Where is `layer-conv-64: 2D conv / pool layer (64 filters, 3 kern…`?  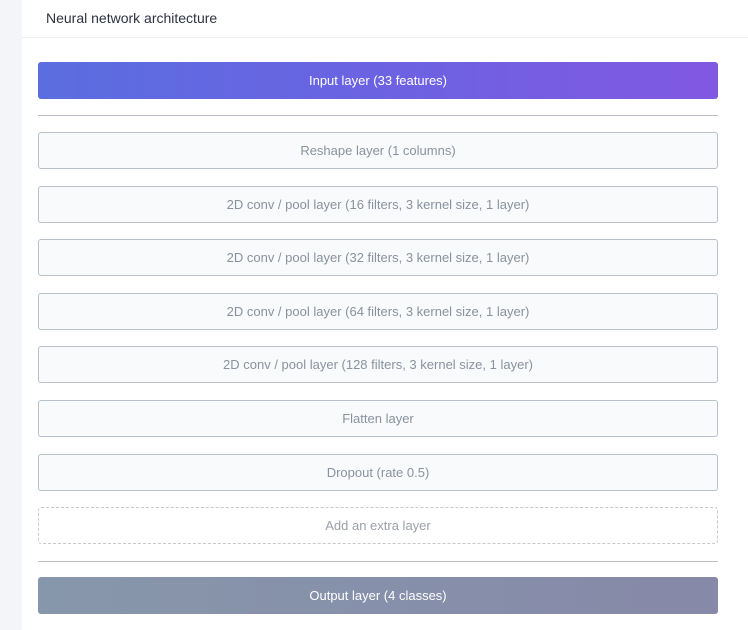
layer-conv-64: 2D conv / pool layer (64 filters, 3 kern… is located at coordinates (378, 311).